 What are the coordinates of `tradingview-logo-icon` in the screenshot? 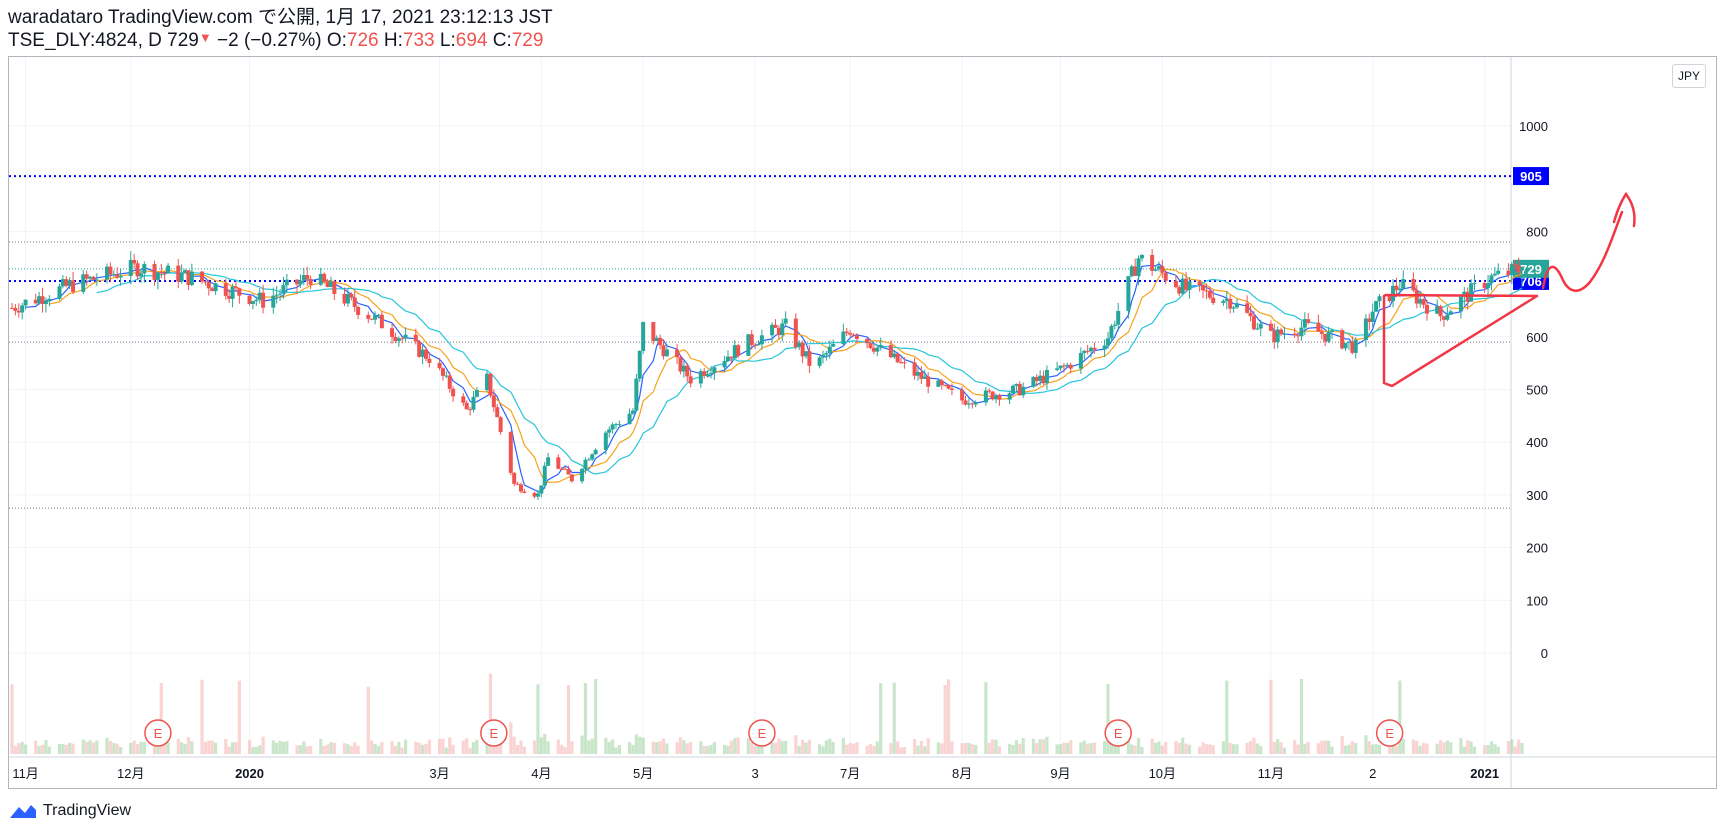 It's located at (23, 811).